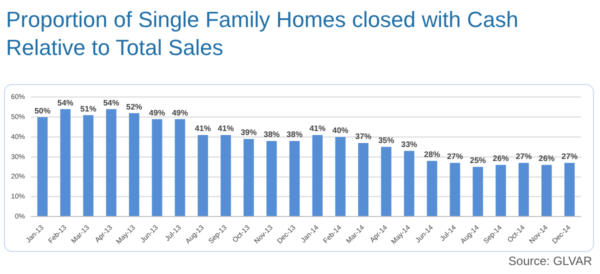 This screenshot has width=600, height=274. I want to click on data-label: 52%, so click(134, 107).